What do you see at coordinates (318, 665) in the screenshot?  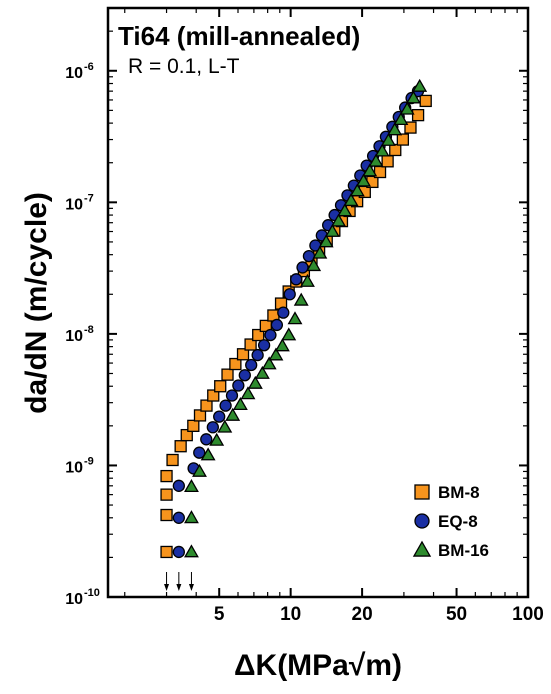 I see `x-axis-label: ΔK(MPa√m)` at bounding box center [318, 665].